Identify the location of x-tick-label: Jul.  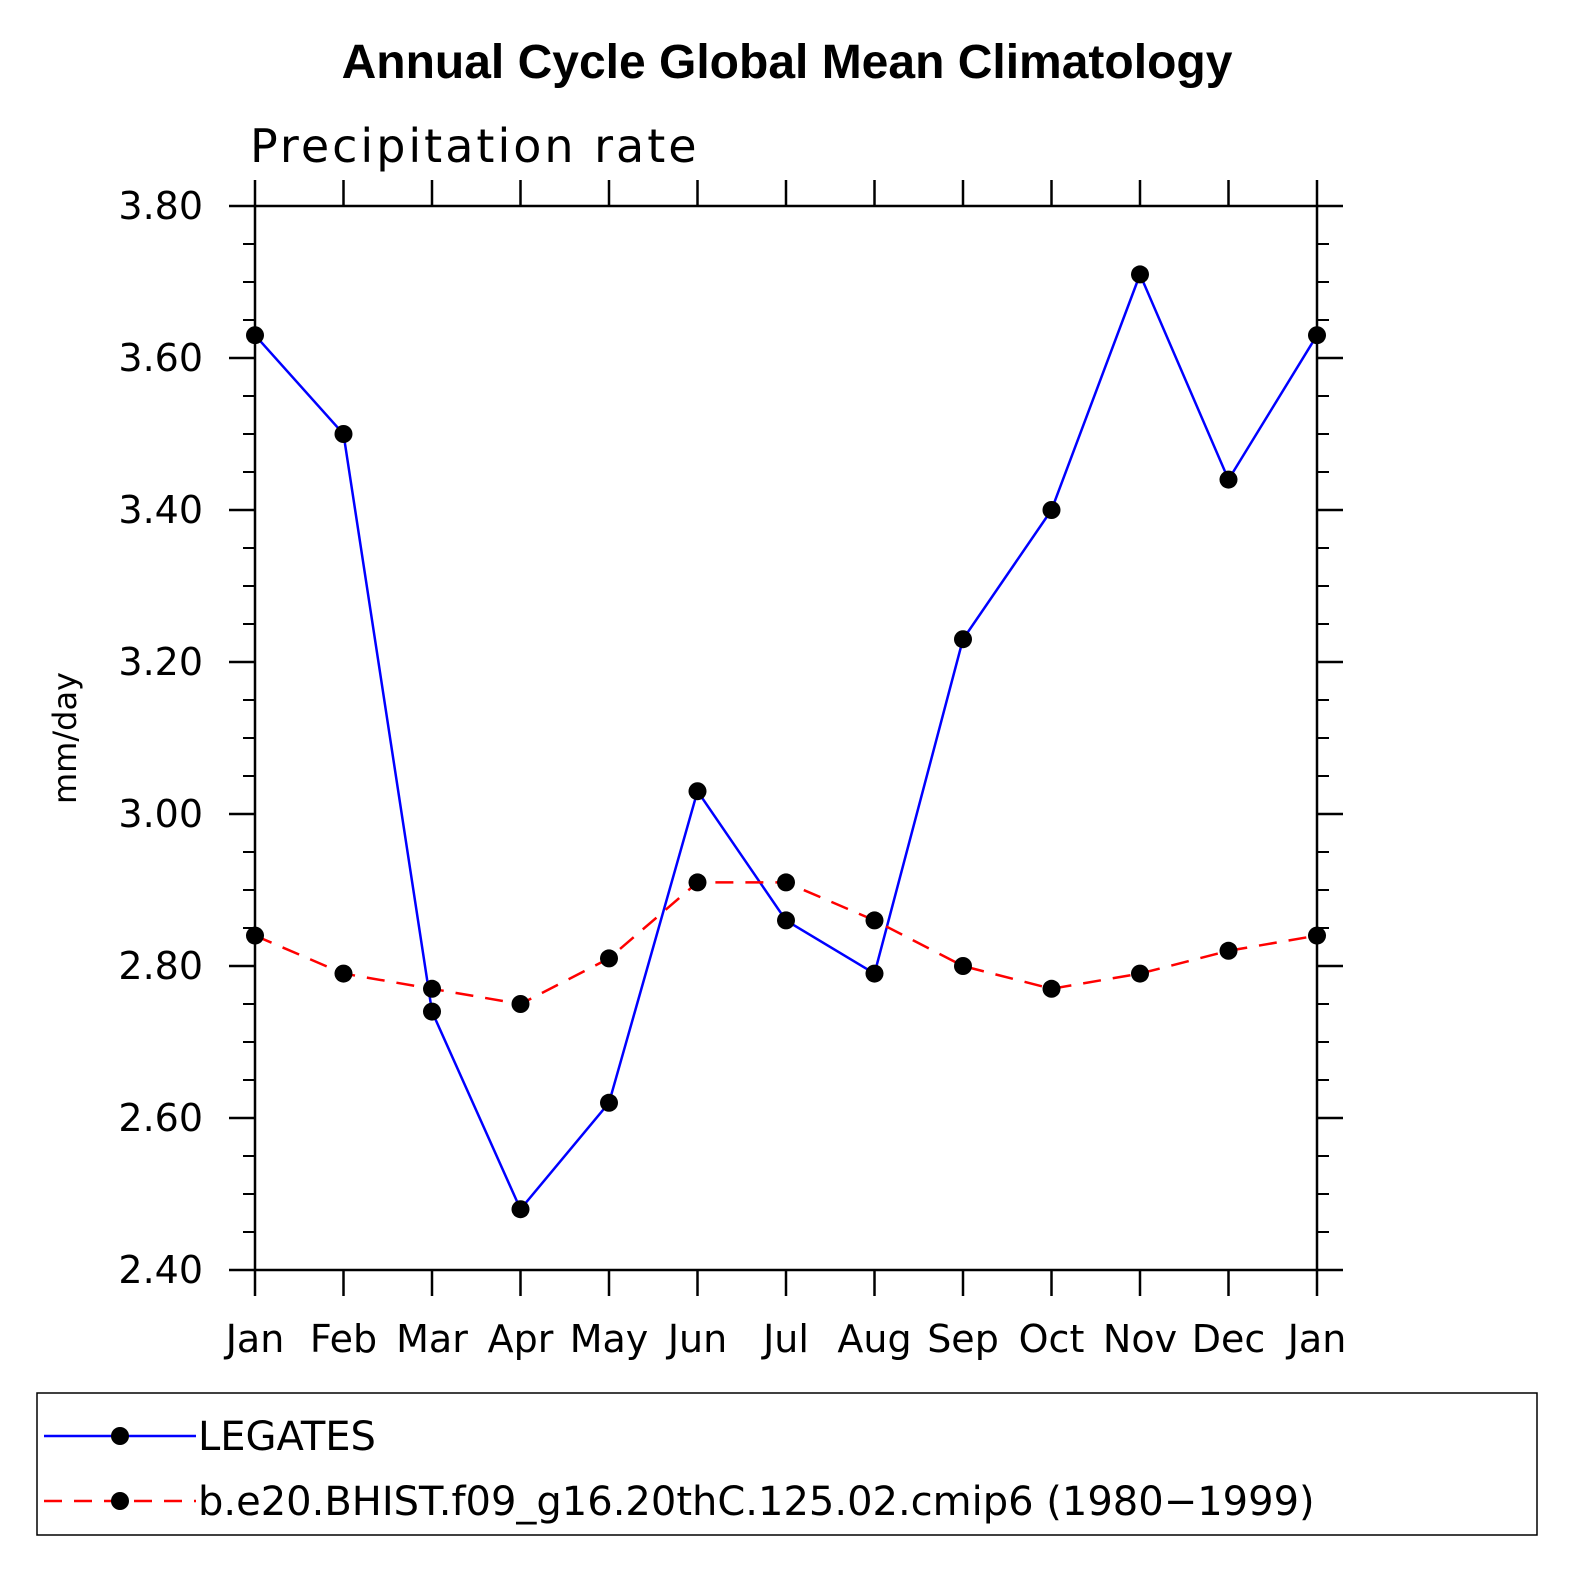
(785, 1339).